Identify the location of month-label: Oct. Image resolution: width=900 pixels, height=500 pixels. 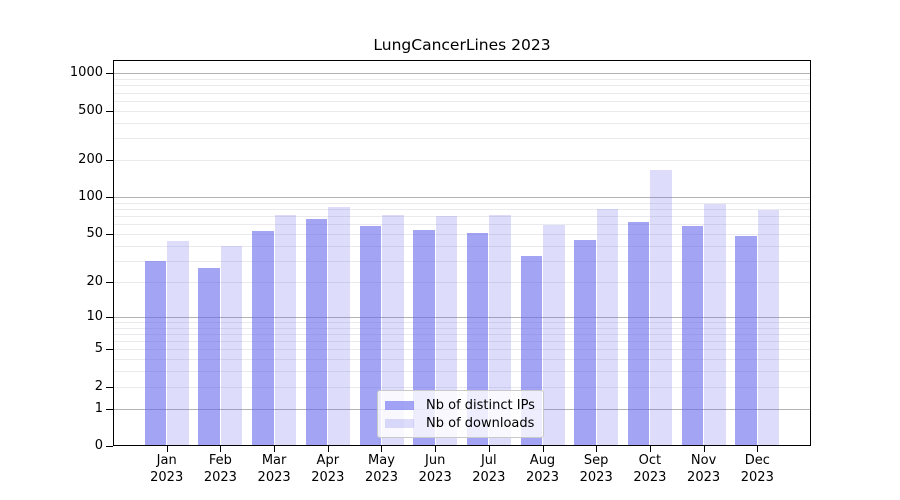
(650, 460).